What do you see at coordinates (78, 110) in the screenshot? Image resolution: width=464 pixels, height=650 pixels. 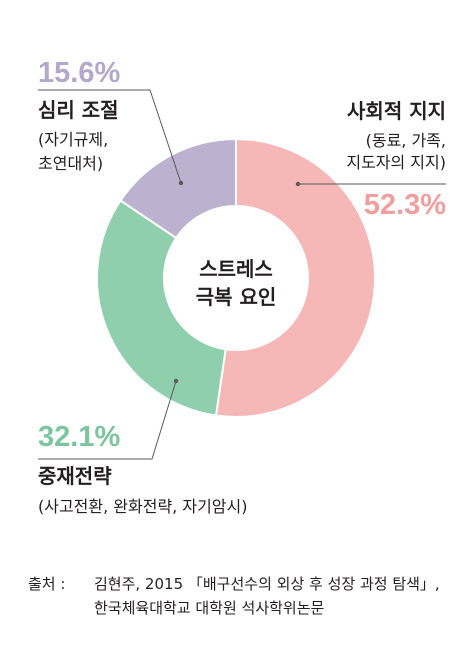 I see `category-label-3: 심리 조절` at bounding box center [78, 110].